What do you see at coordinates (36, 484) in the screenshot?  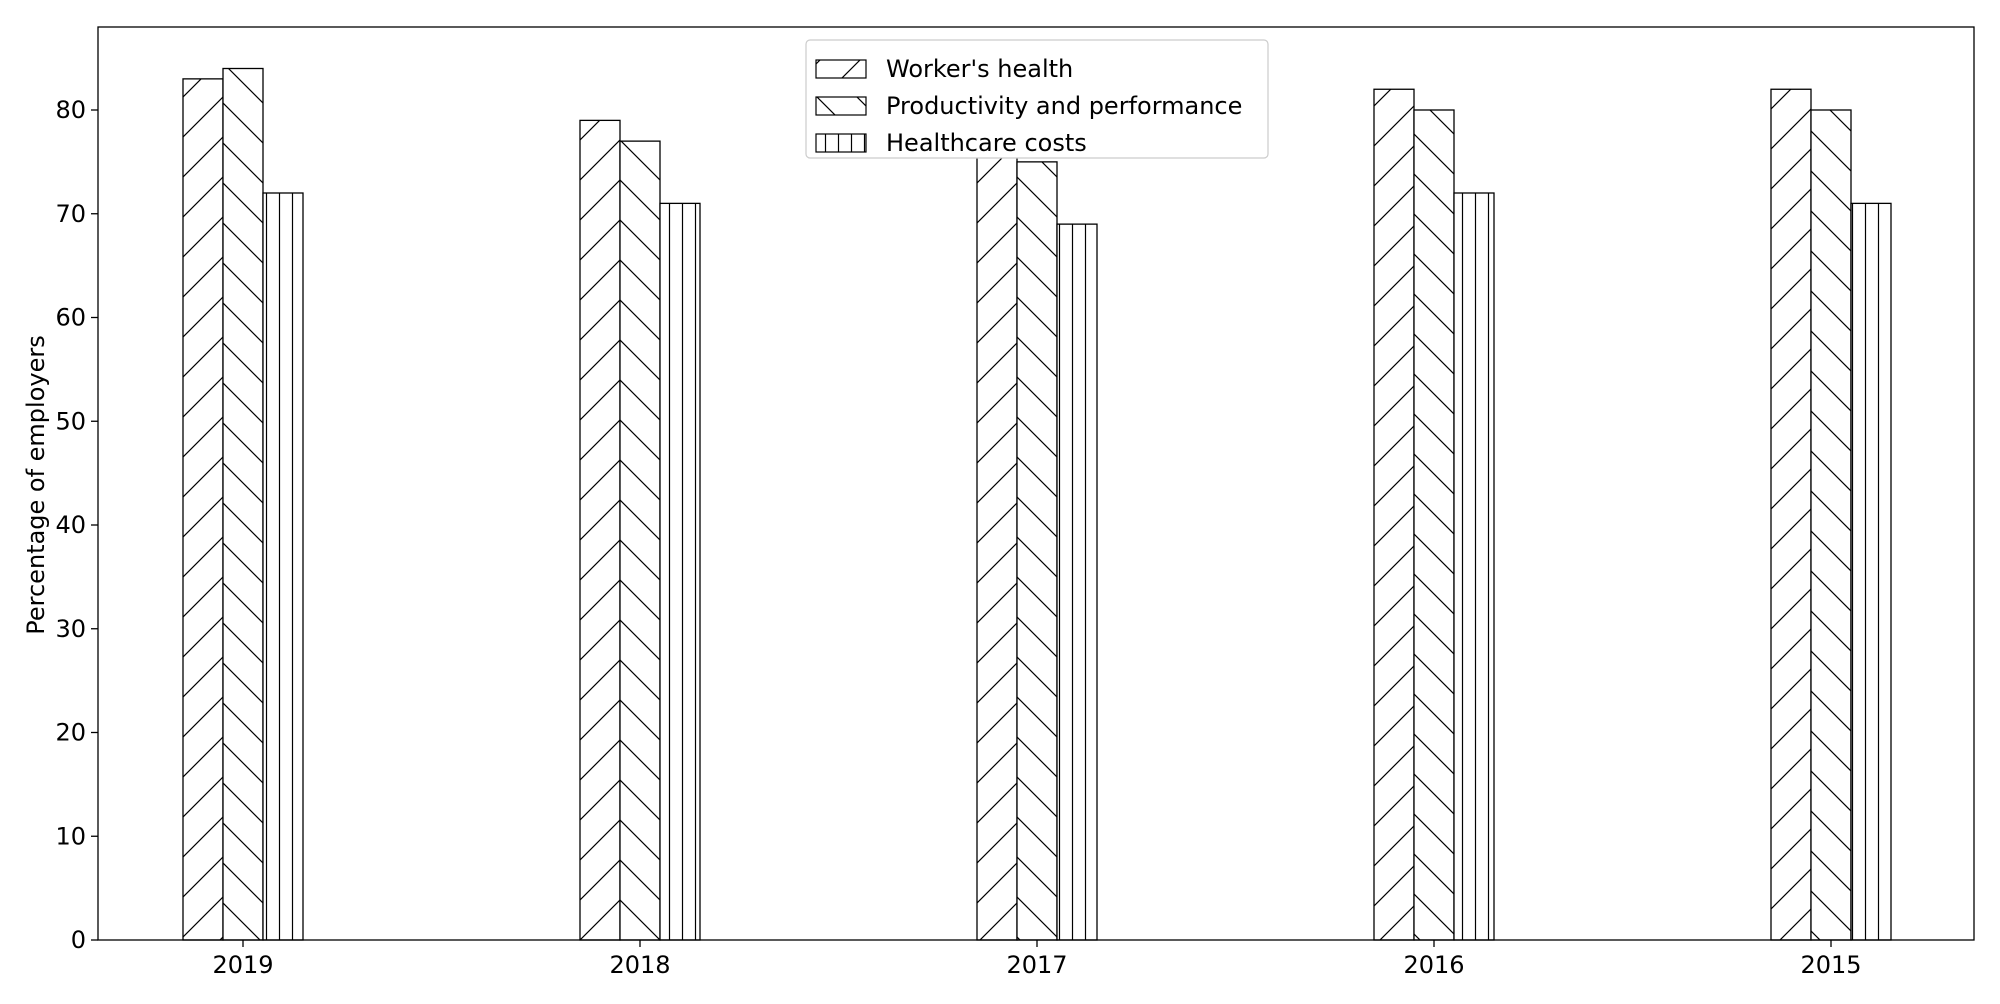 I see `y-axis-label: Percentage of employers` at bounding box center [36, 484].